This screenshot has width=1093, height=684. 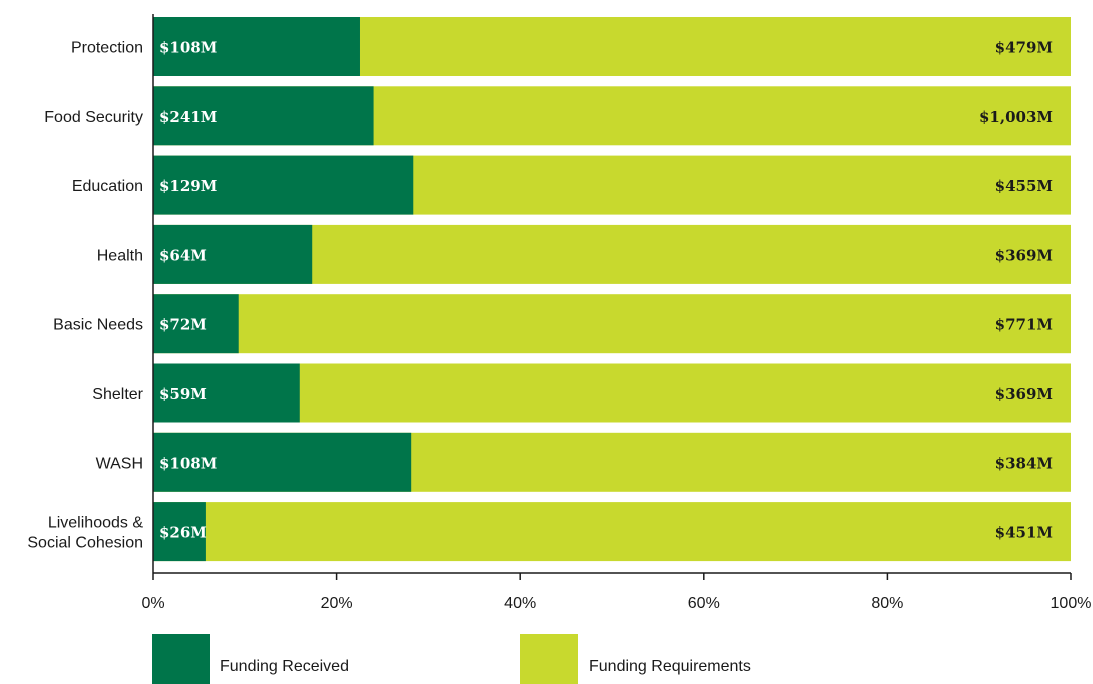 I want to click on category-label: Health, so click(x=120, y=255).